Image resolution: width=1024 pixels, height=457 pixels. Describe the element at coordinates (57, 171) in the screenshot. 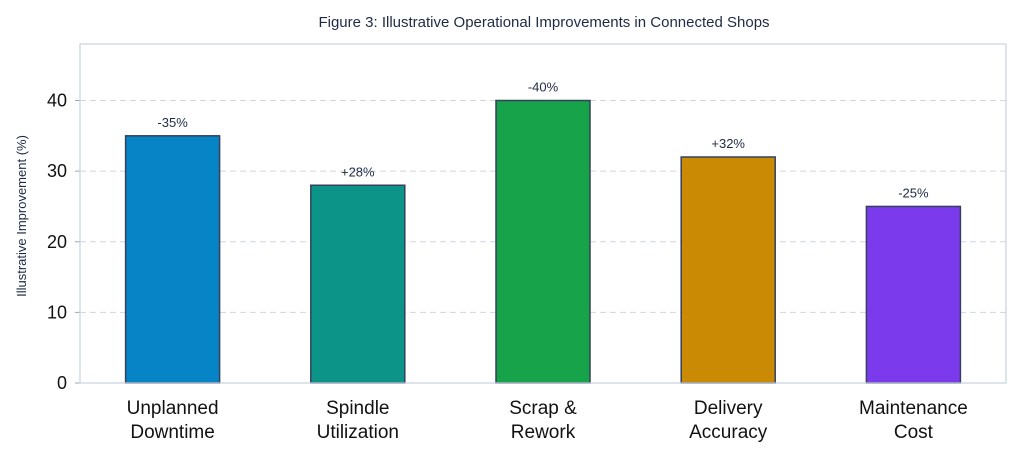

I see `y-tick-label: 30` at that location.